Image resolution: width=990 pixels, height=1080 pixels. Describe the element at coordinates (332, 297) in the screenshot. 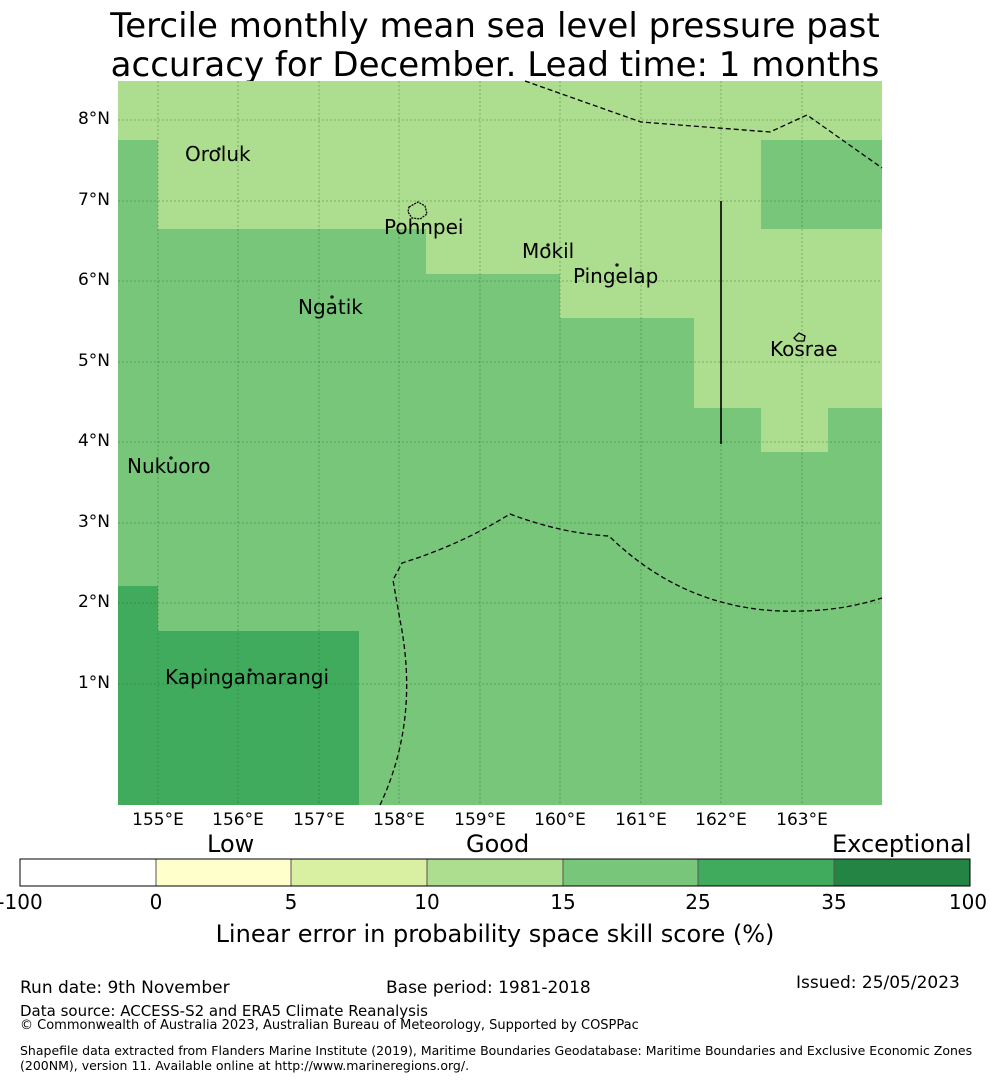

I see `ngatik-atoll` at that location.